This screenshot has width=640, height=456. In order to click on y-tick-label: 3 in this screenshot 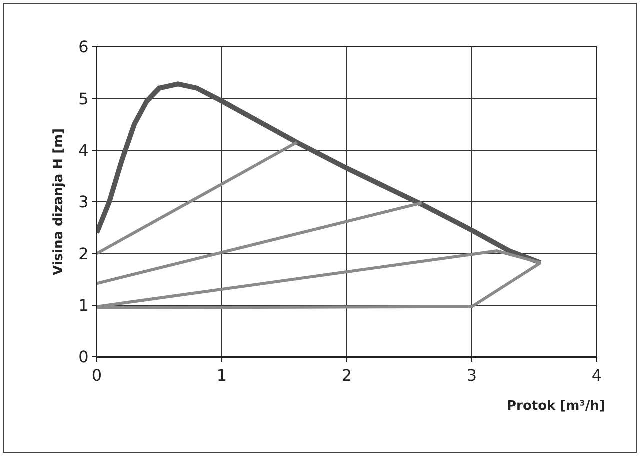, I will do `click(83, 202)`.